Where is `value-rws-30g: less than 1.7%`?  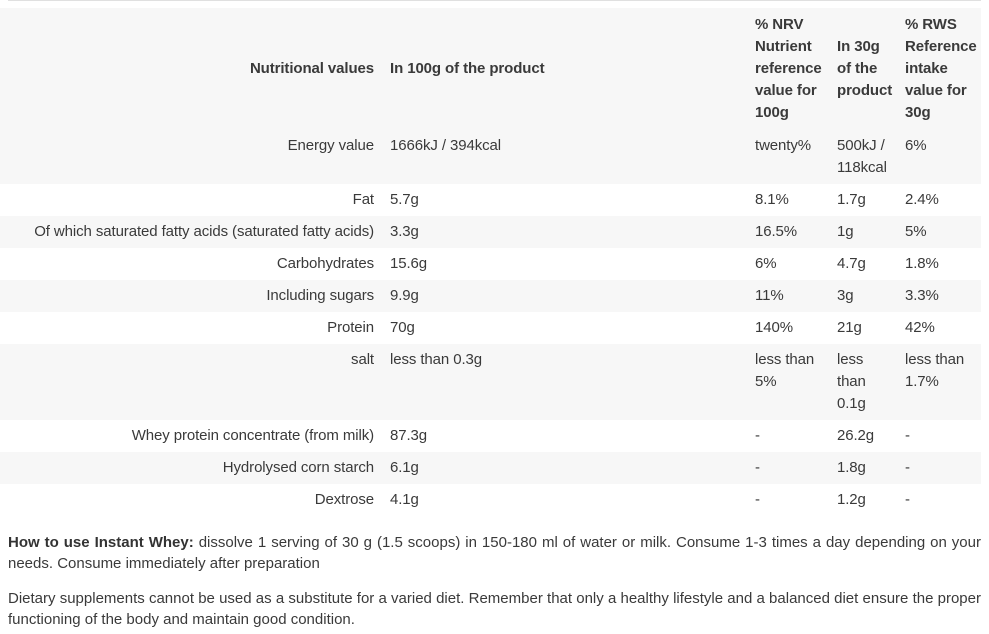
value-rws-30g: less than 1.7% is located at coordinates (935, 370).